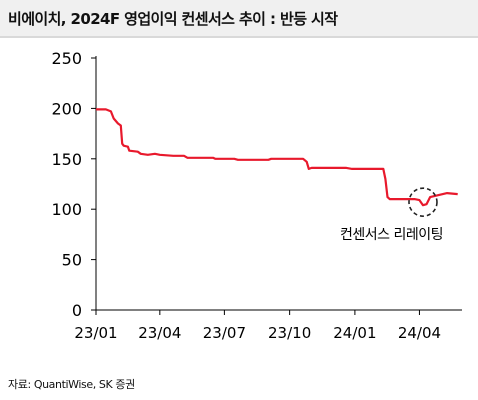 The height and width of the screenshot is (400, 478). What do you see at coordinates (224, 333) in the screenshot?
I see `x-tick-label: 23/07` at bounding box center [224, 333].